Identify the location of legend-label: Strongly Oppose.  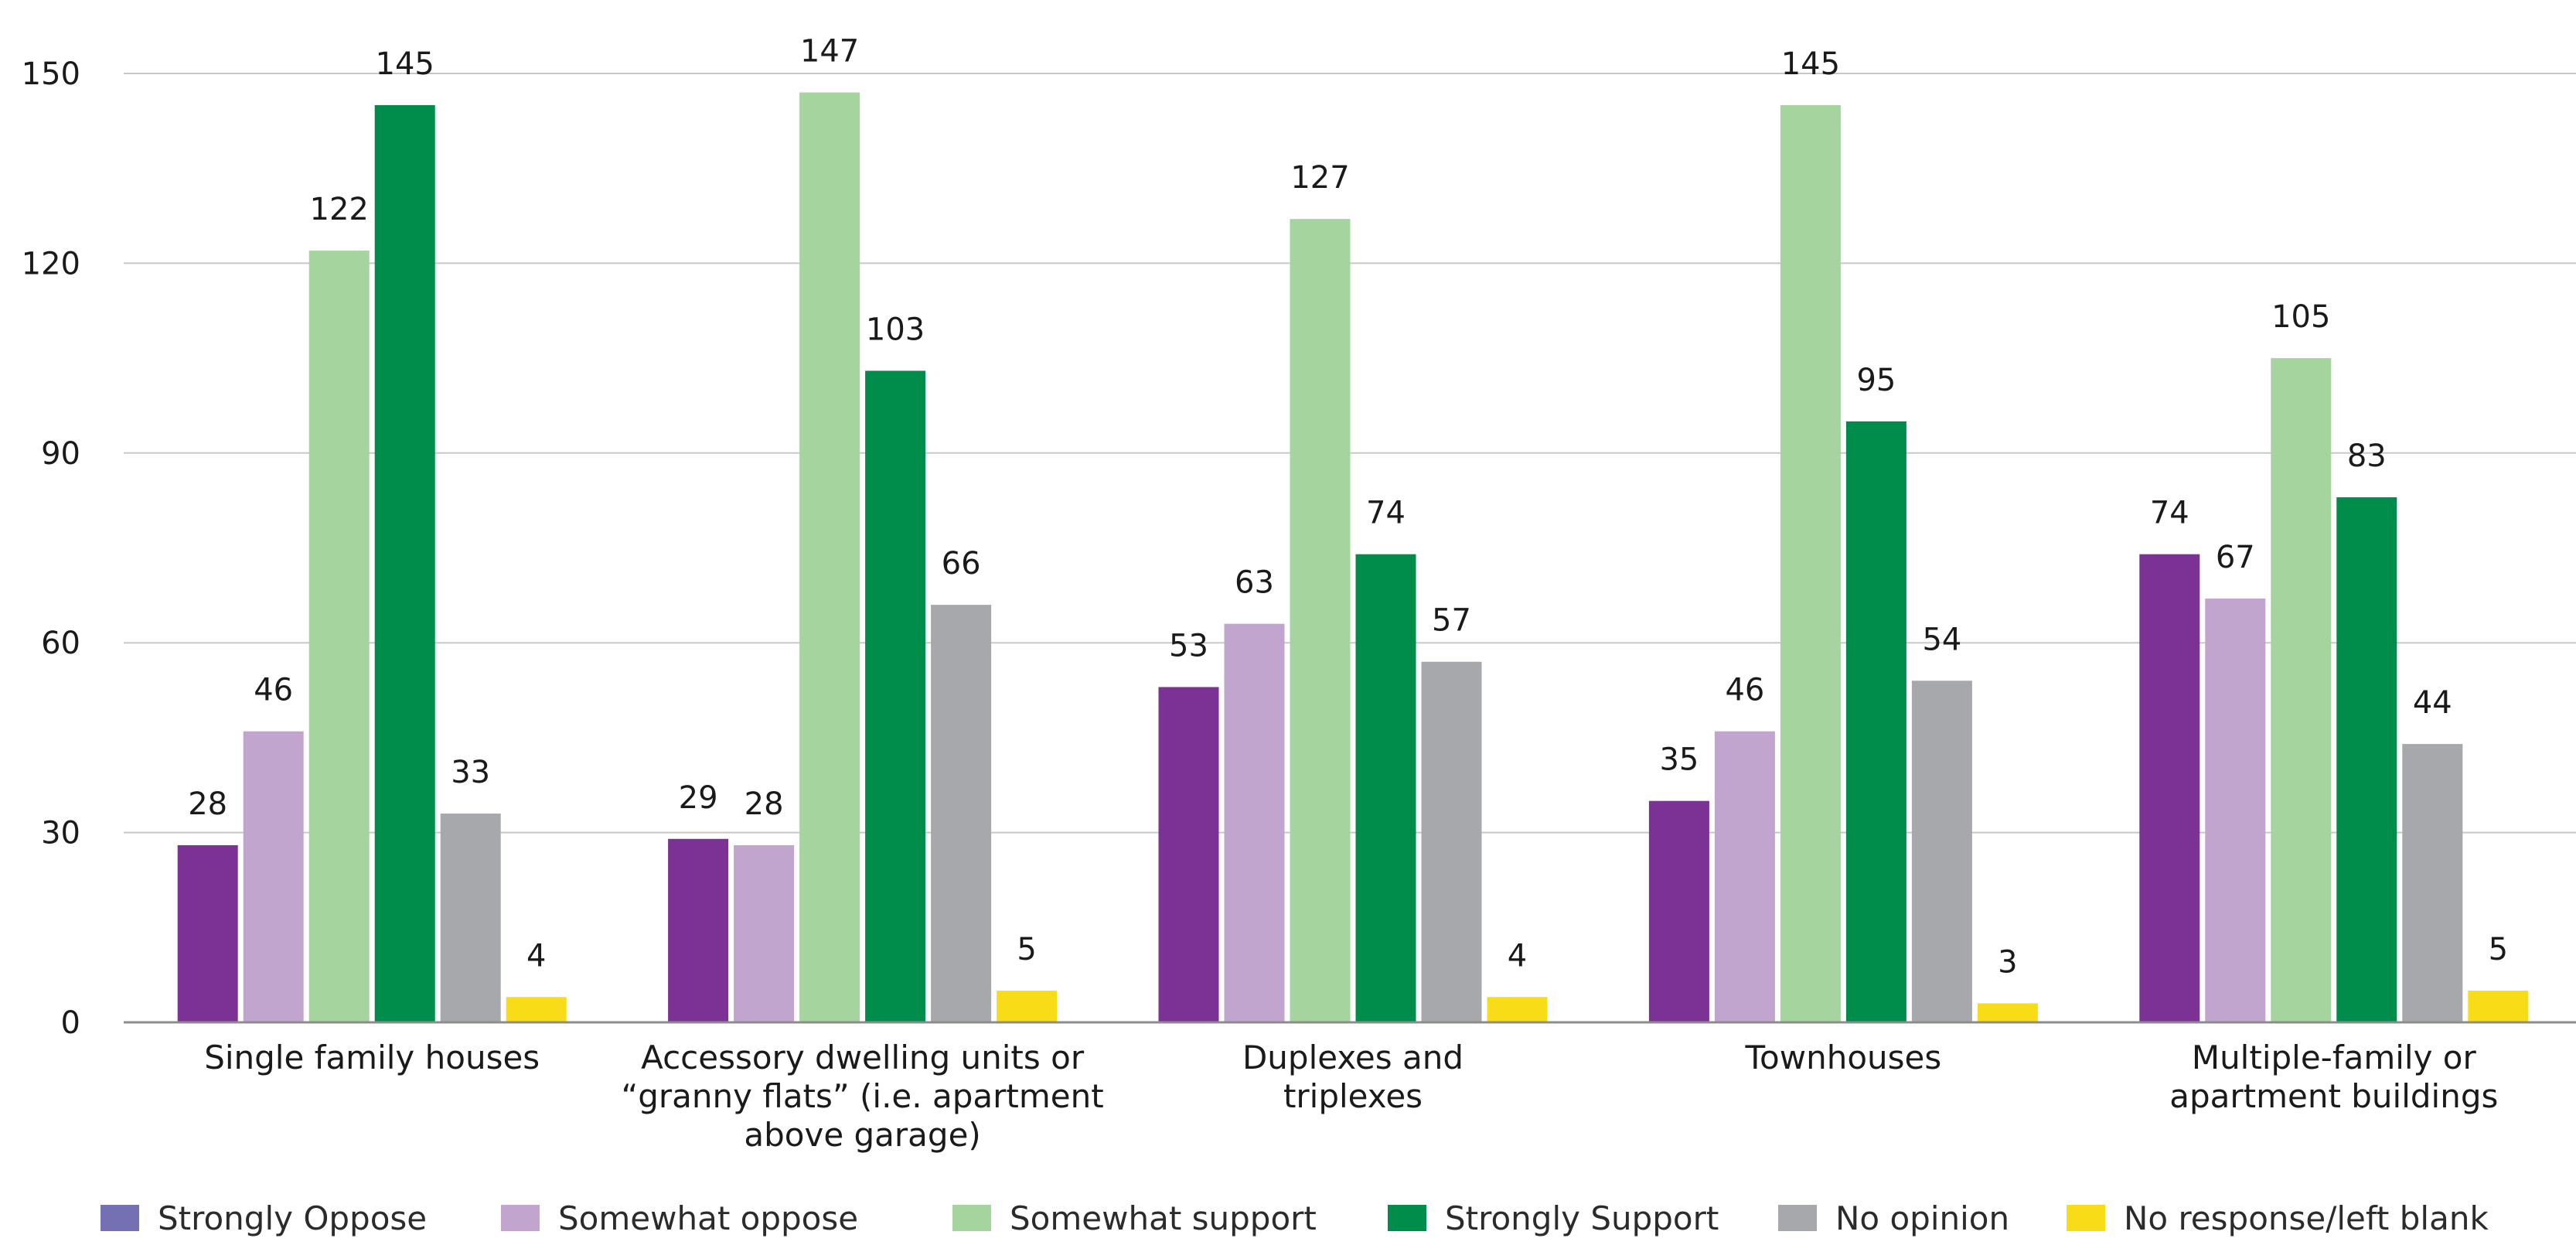
(292, 1218).